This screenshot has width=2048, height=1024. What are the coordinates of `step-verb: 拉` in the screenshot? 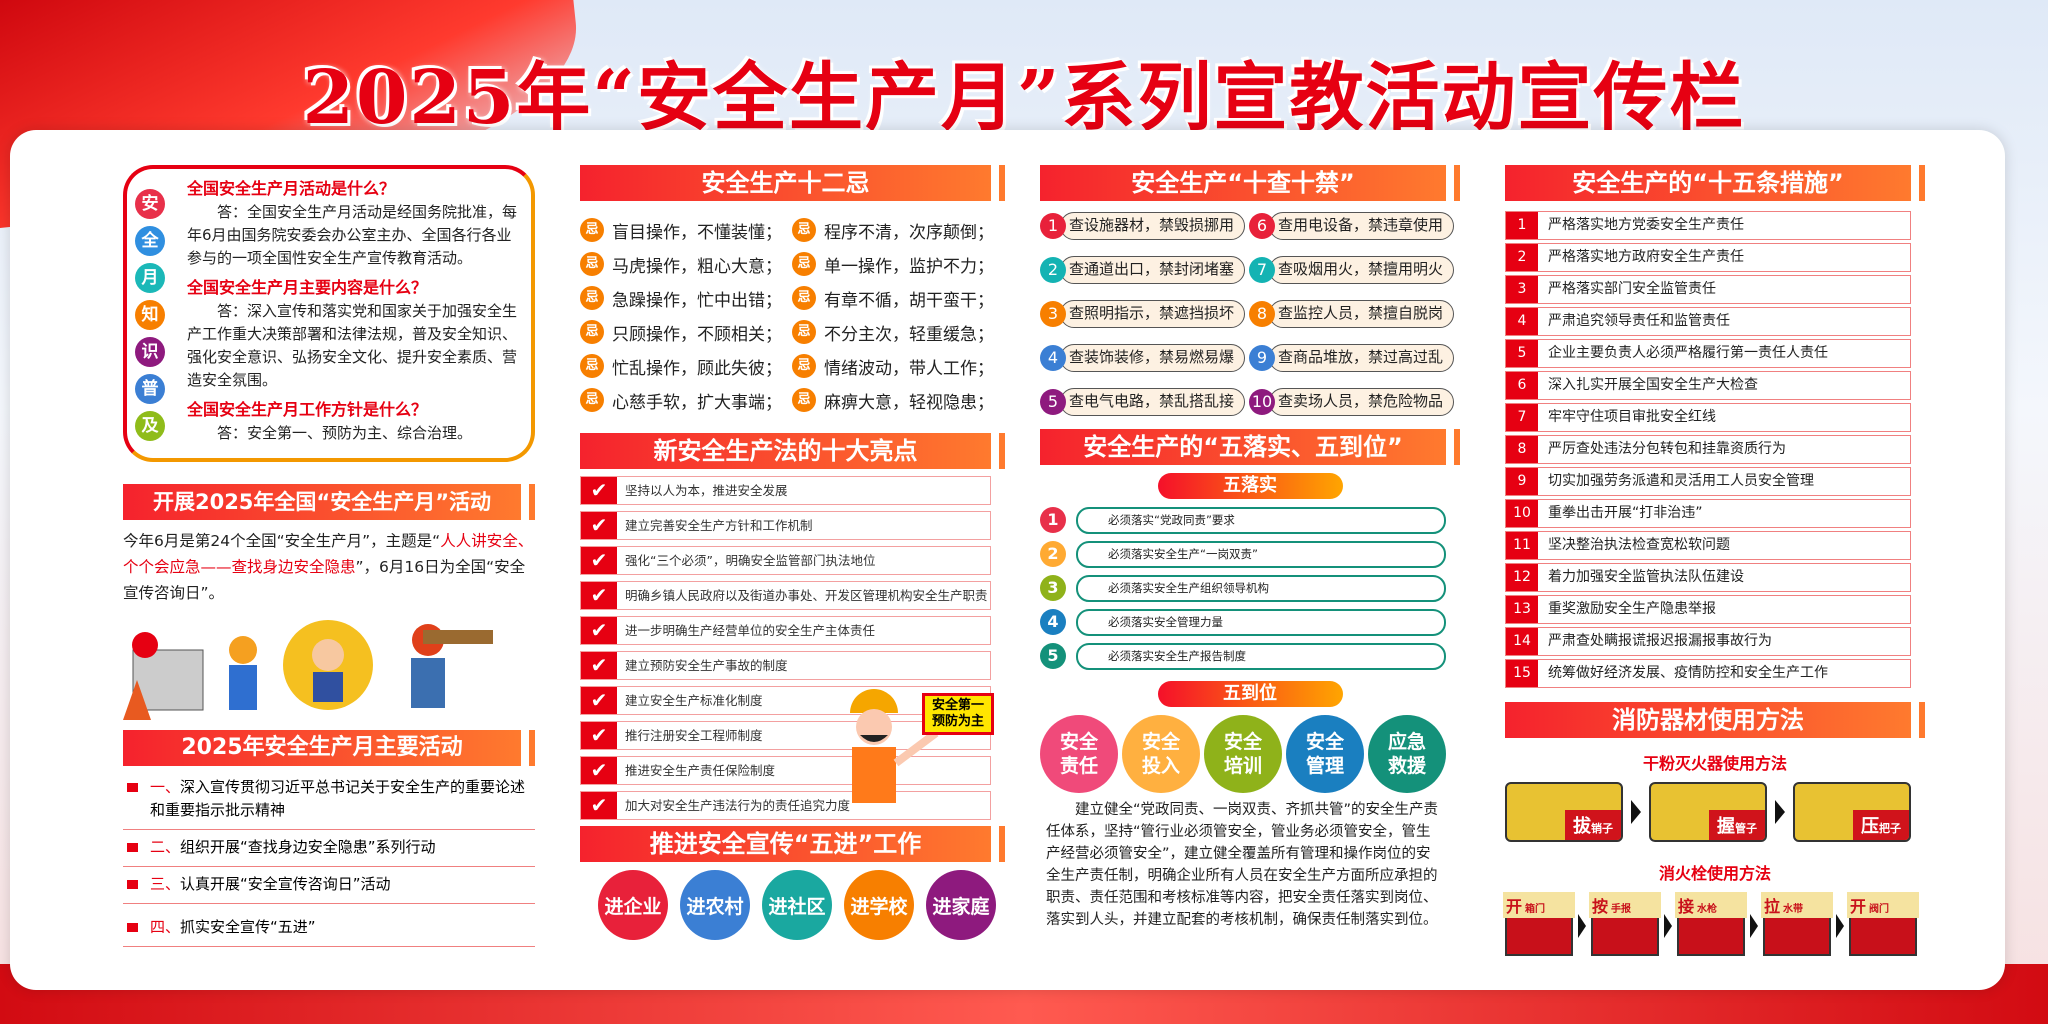 It's located at (1772, 906).